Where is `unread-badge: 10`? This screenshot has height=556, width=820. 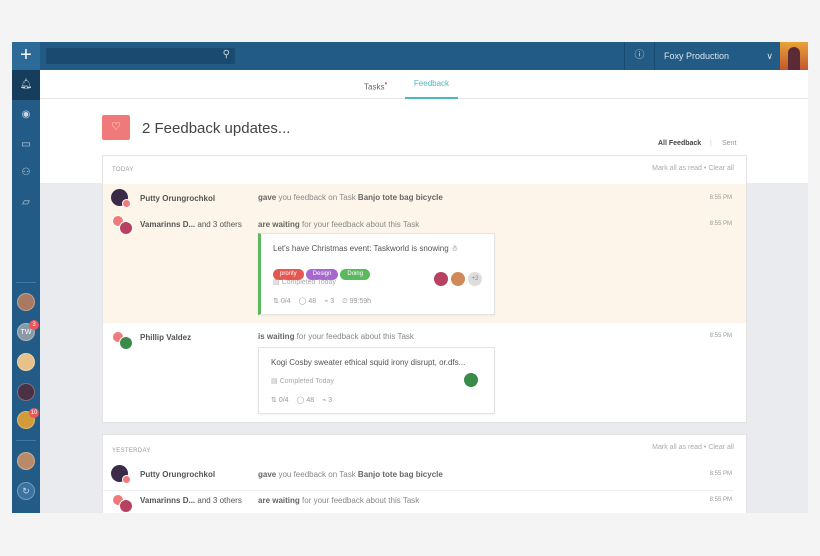 unread-badge: 10 is located at coordinates (34, 413).